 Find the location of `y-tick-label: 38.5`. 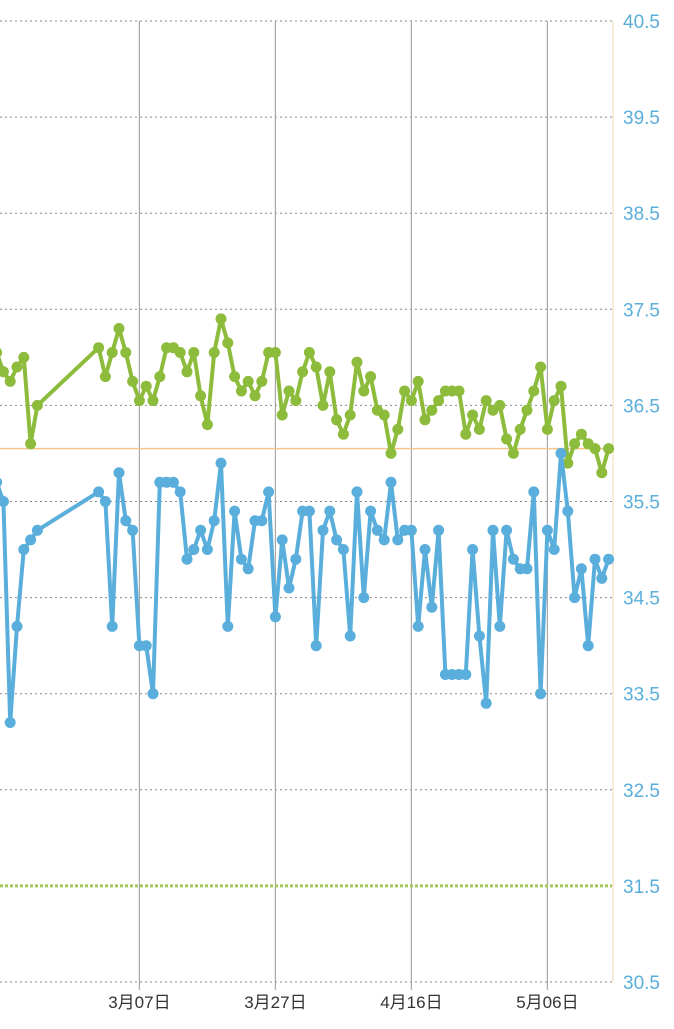

y-tick-label: 38.5 is located at coordinates (641, 214).